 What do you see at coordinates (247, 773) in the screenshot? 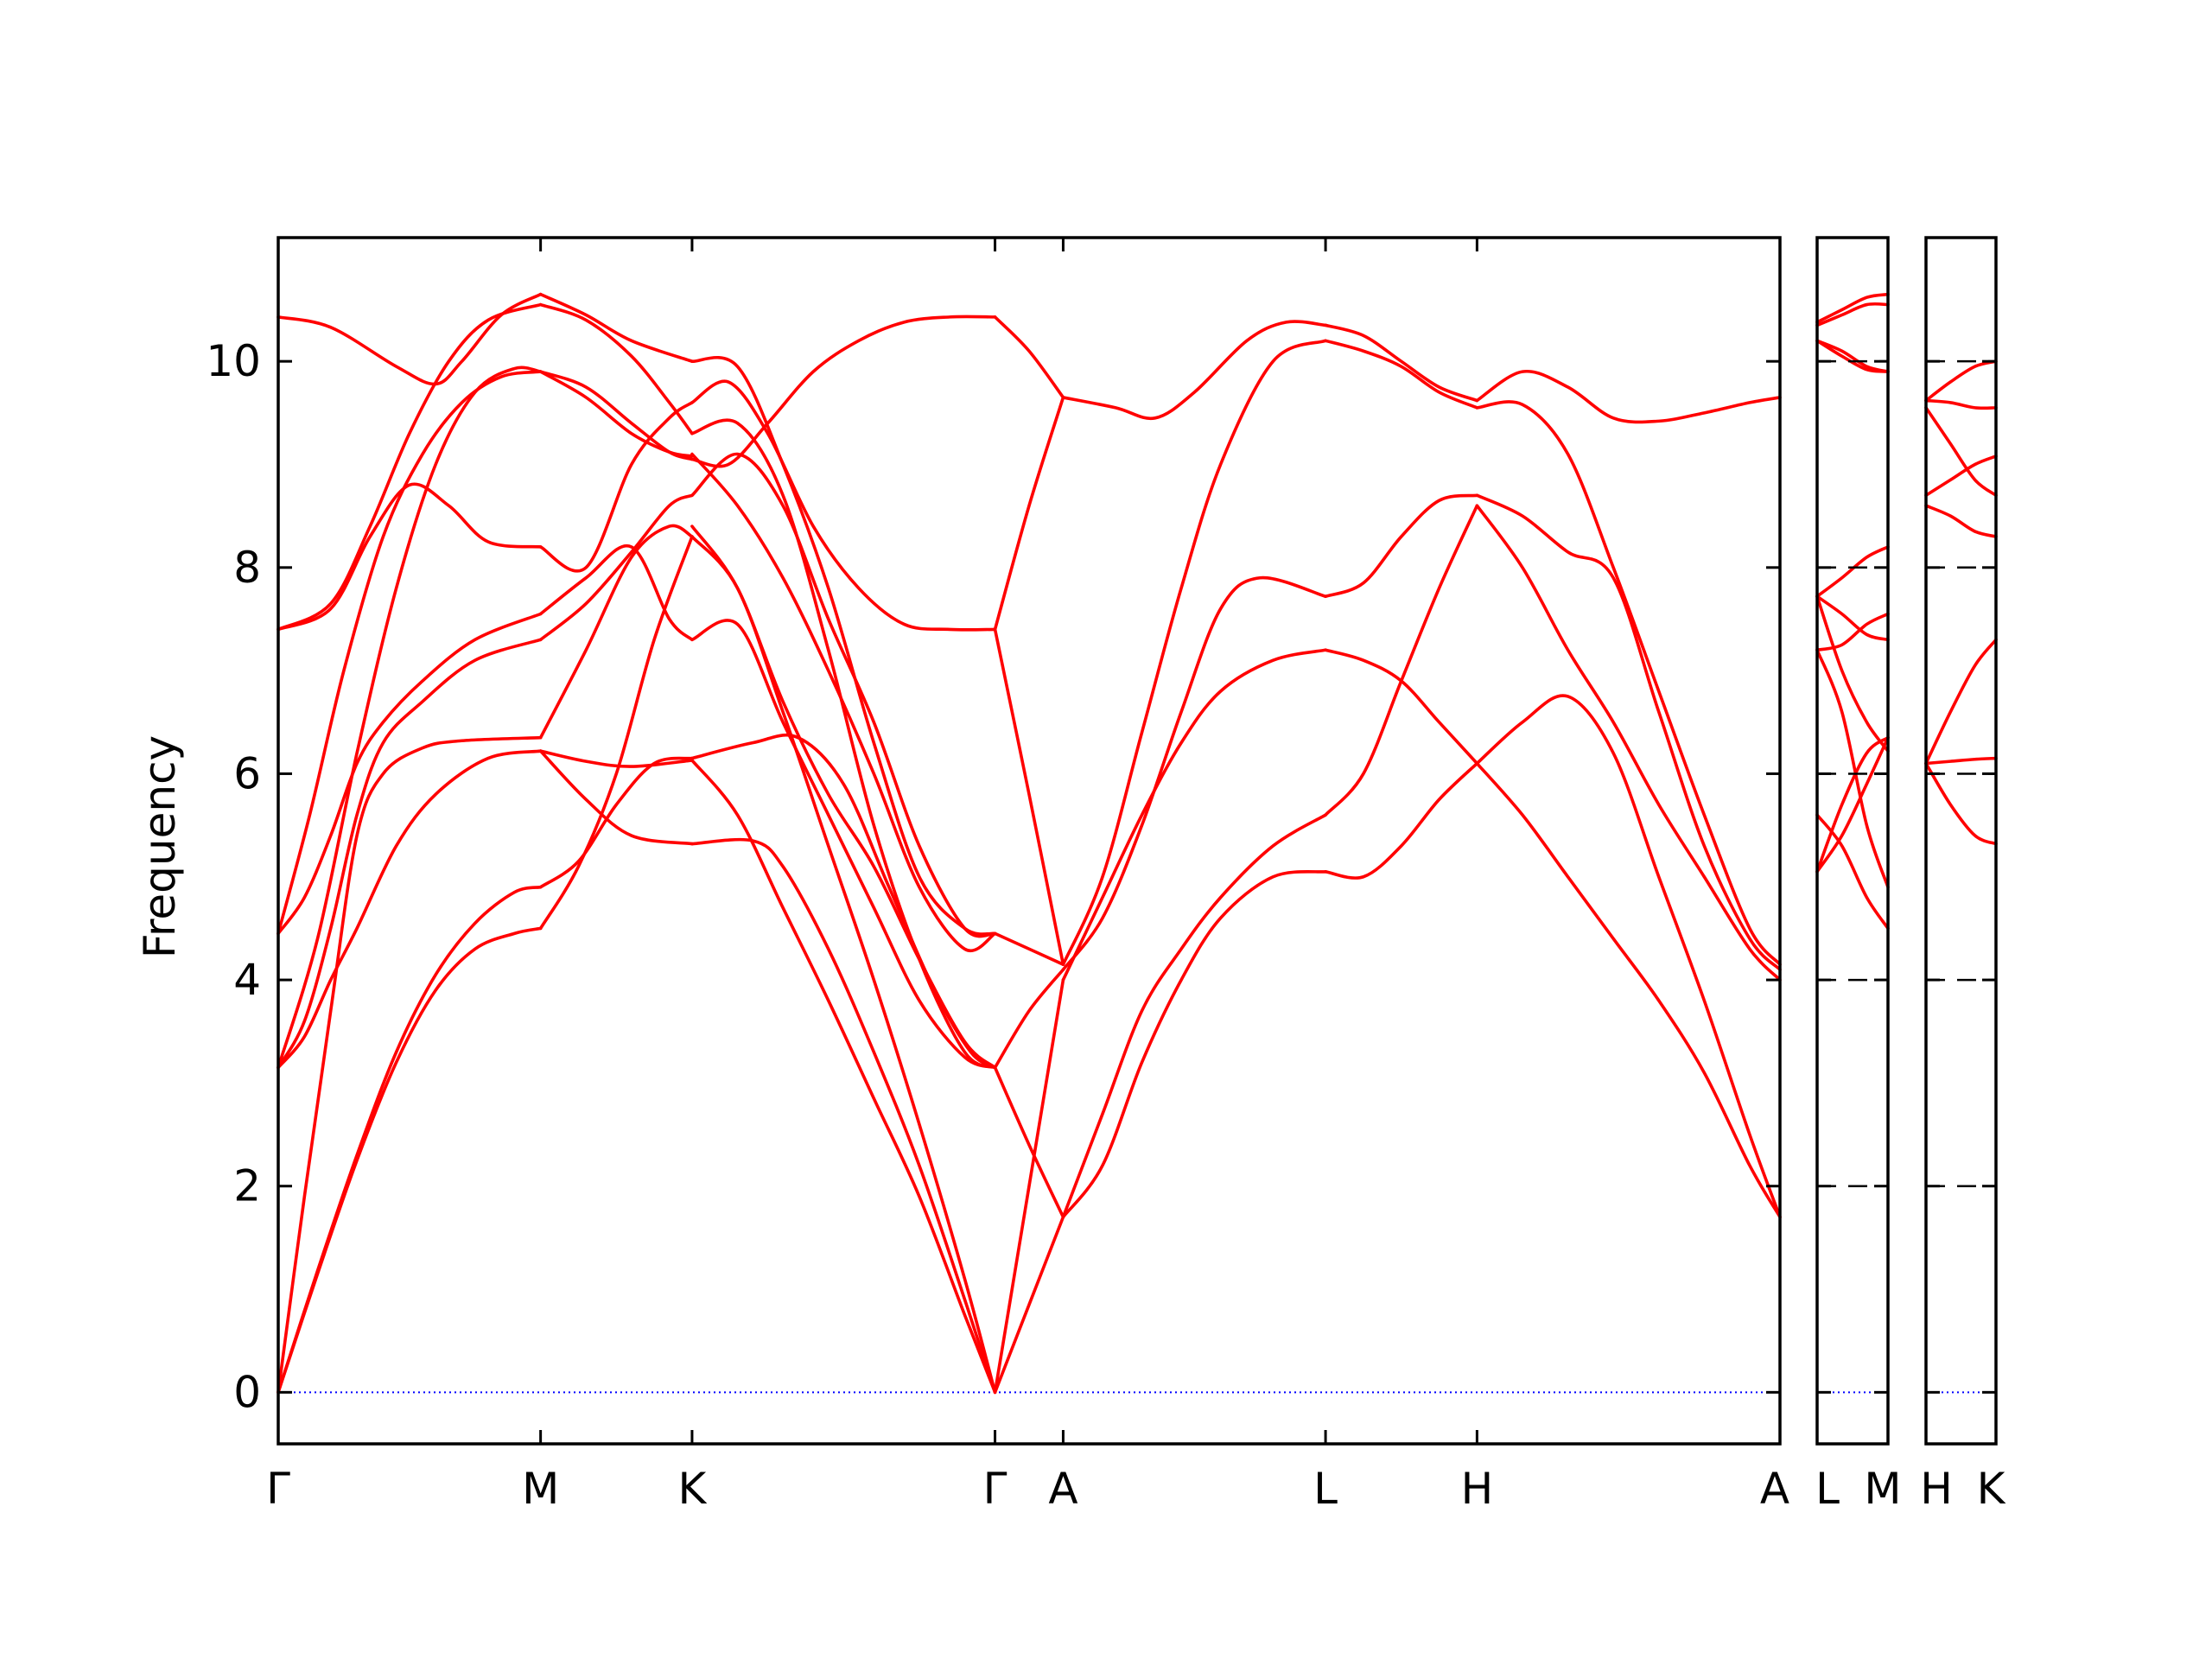
I see `y-tick-label: 6` at bounding box center [247, 773].